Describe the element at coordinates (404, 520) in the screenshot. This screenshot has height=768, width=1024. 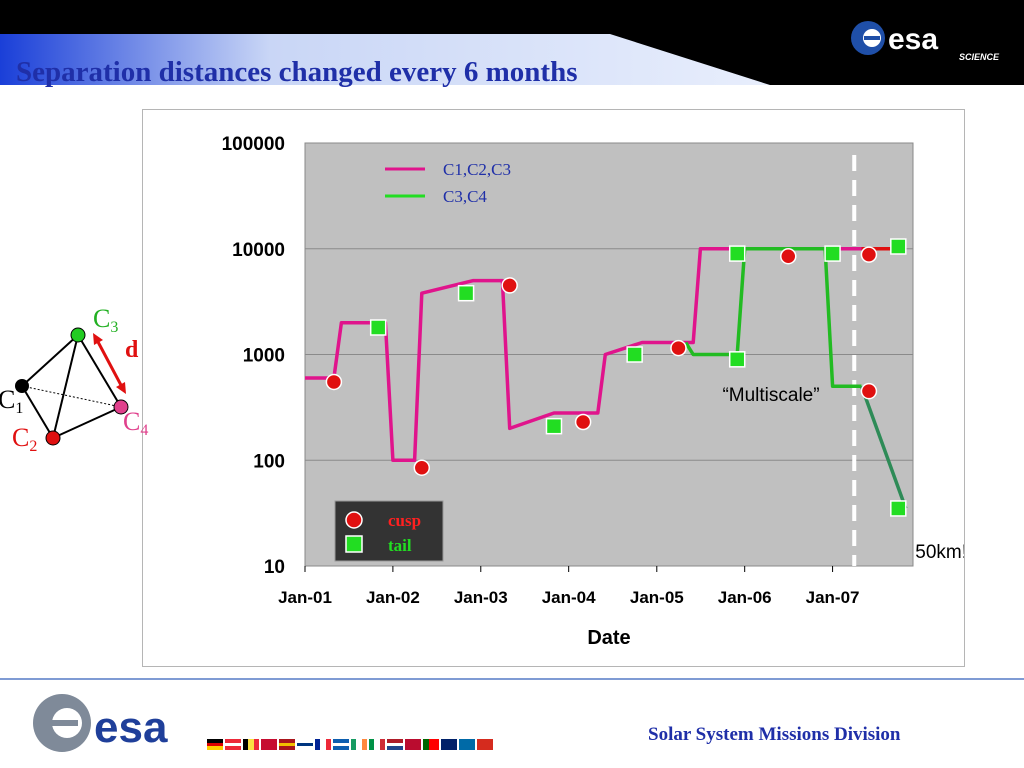
I see `cusp-legend-label: cusp` at that location.